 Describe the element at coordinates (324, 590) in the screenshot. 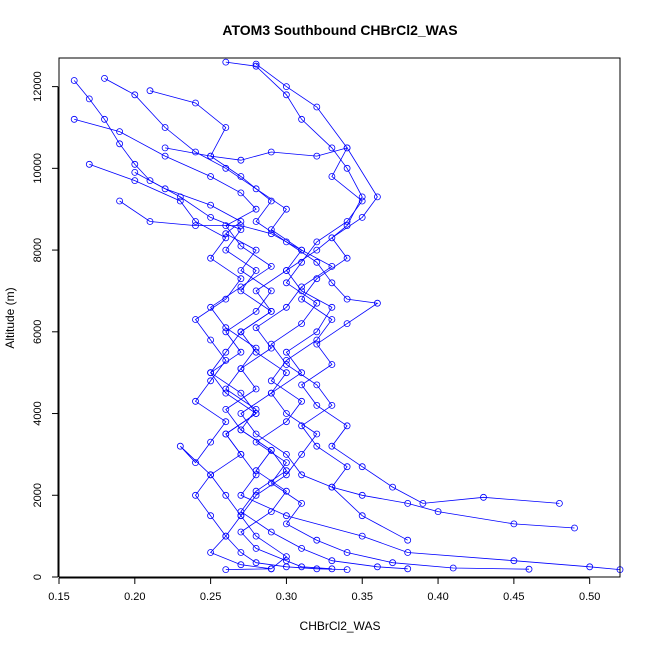

I see `x-axis: 0.15 0.20 0.25 0.30 0.35 0.40 0.45 0.50` at that location.